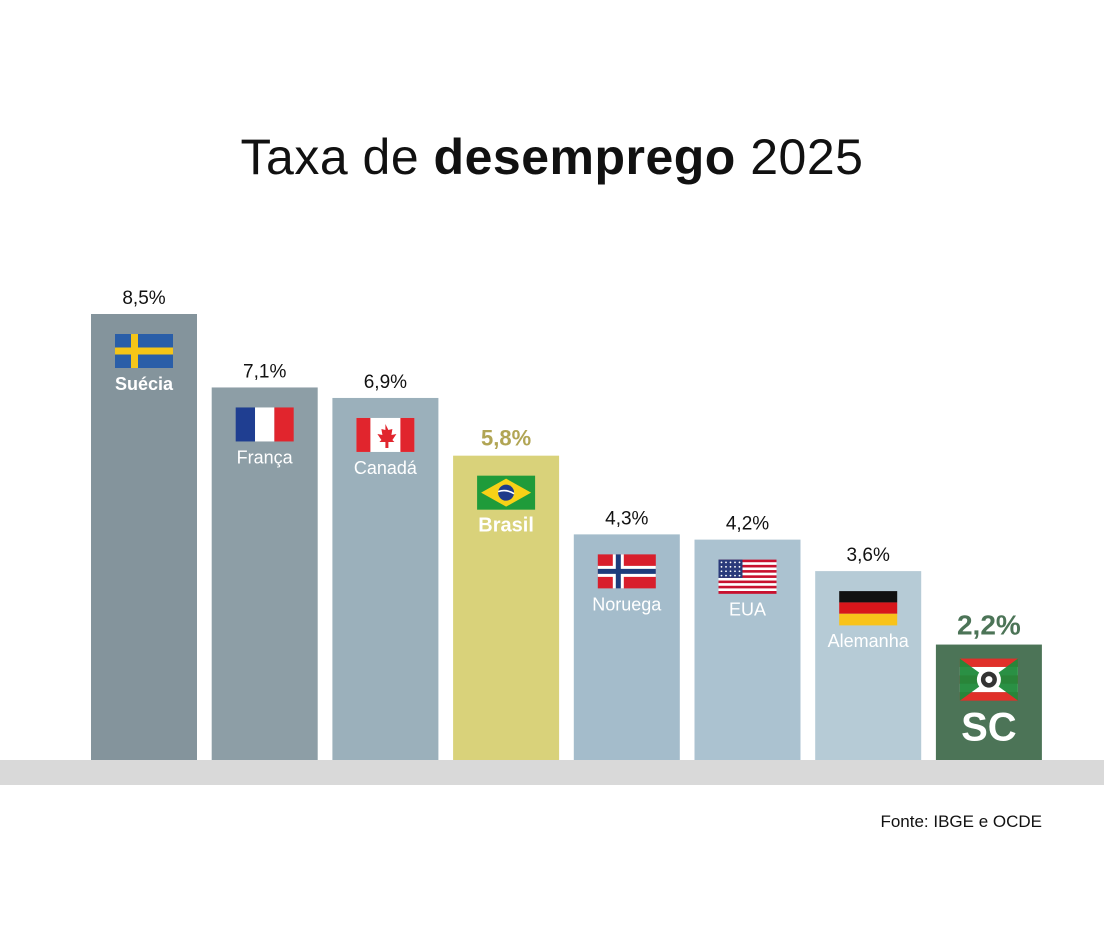  I want to click on category-label-noruega: Noruega, so click(627, 604).